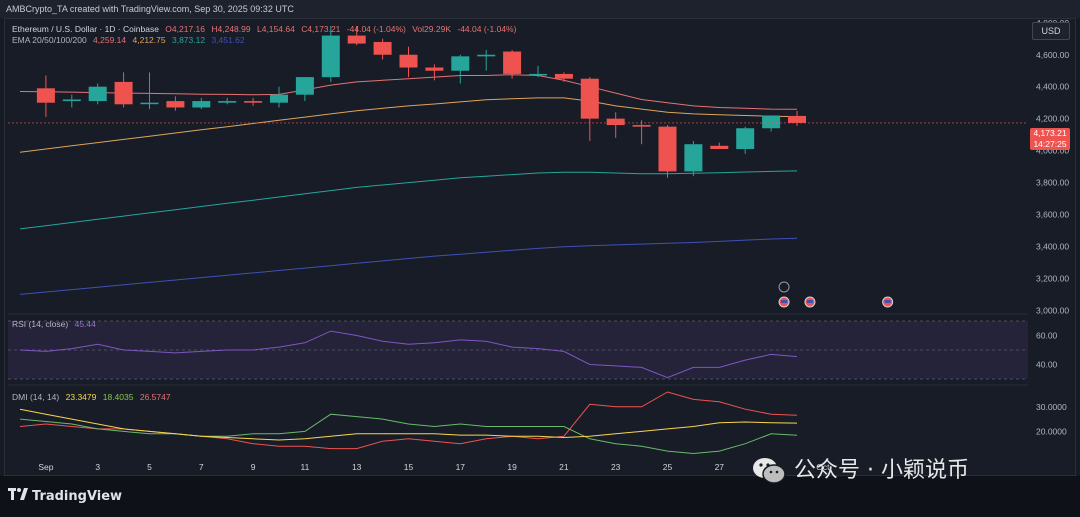 This screenshot has height=517, width=1080. What do you see at coordinates (769, 471) in the screenshot?
I see `wechat-icon` at bounding box center [769, 471].